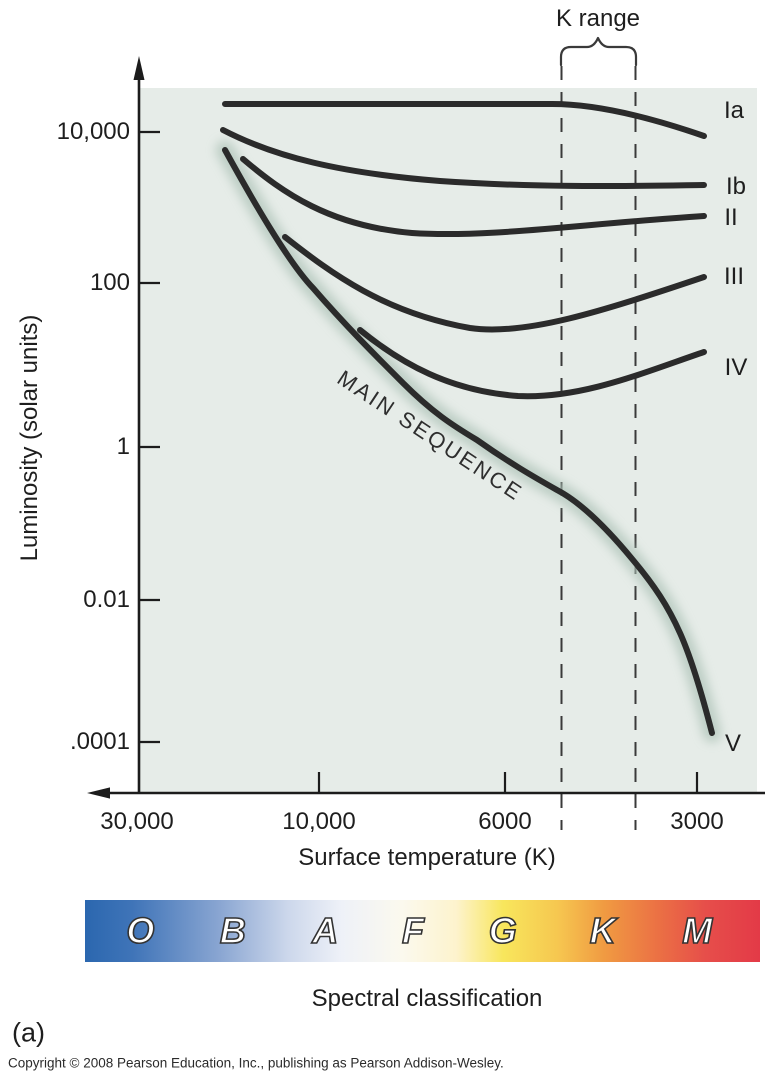 The height and width of the screenshot is (1080, 765). I want to click on spectral-class-G: G, so click(503, 930).